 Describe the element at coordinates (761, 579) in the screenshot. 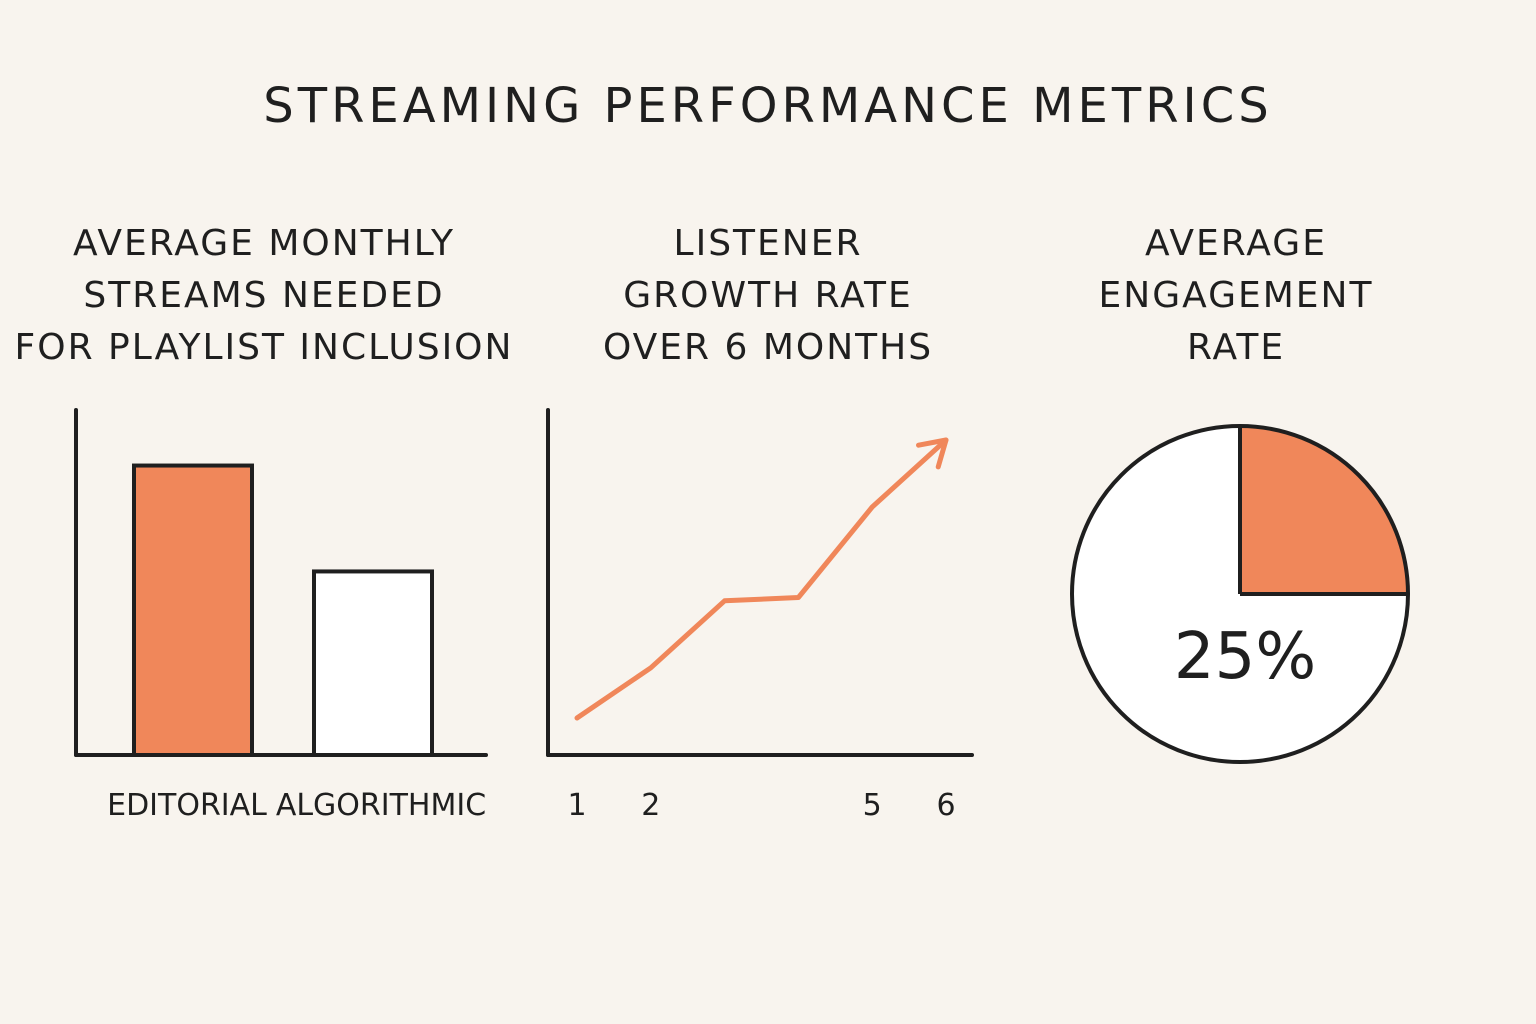

I see `line-series` at that location.